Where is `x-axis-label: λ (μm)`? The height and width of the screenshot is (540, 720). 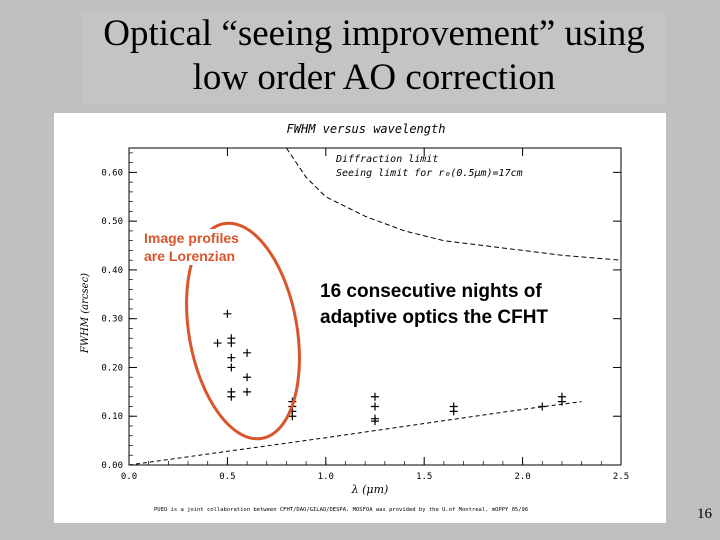
x-axis-label: λ (μm) is located at coordinates (370, 489).